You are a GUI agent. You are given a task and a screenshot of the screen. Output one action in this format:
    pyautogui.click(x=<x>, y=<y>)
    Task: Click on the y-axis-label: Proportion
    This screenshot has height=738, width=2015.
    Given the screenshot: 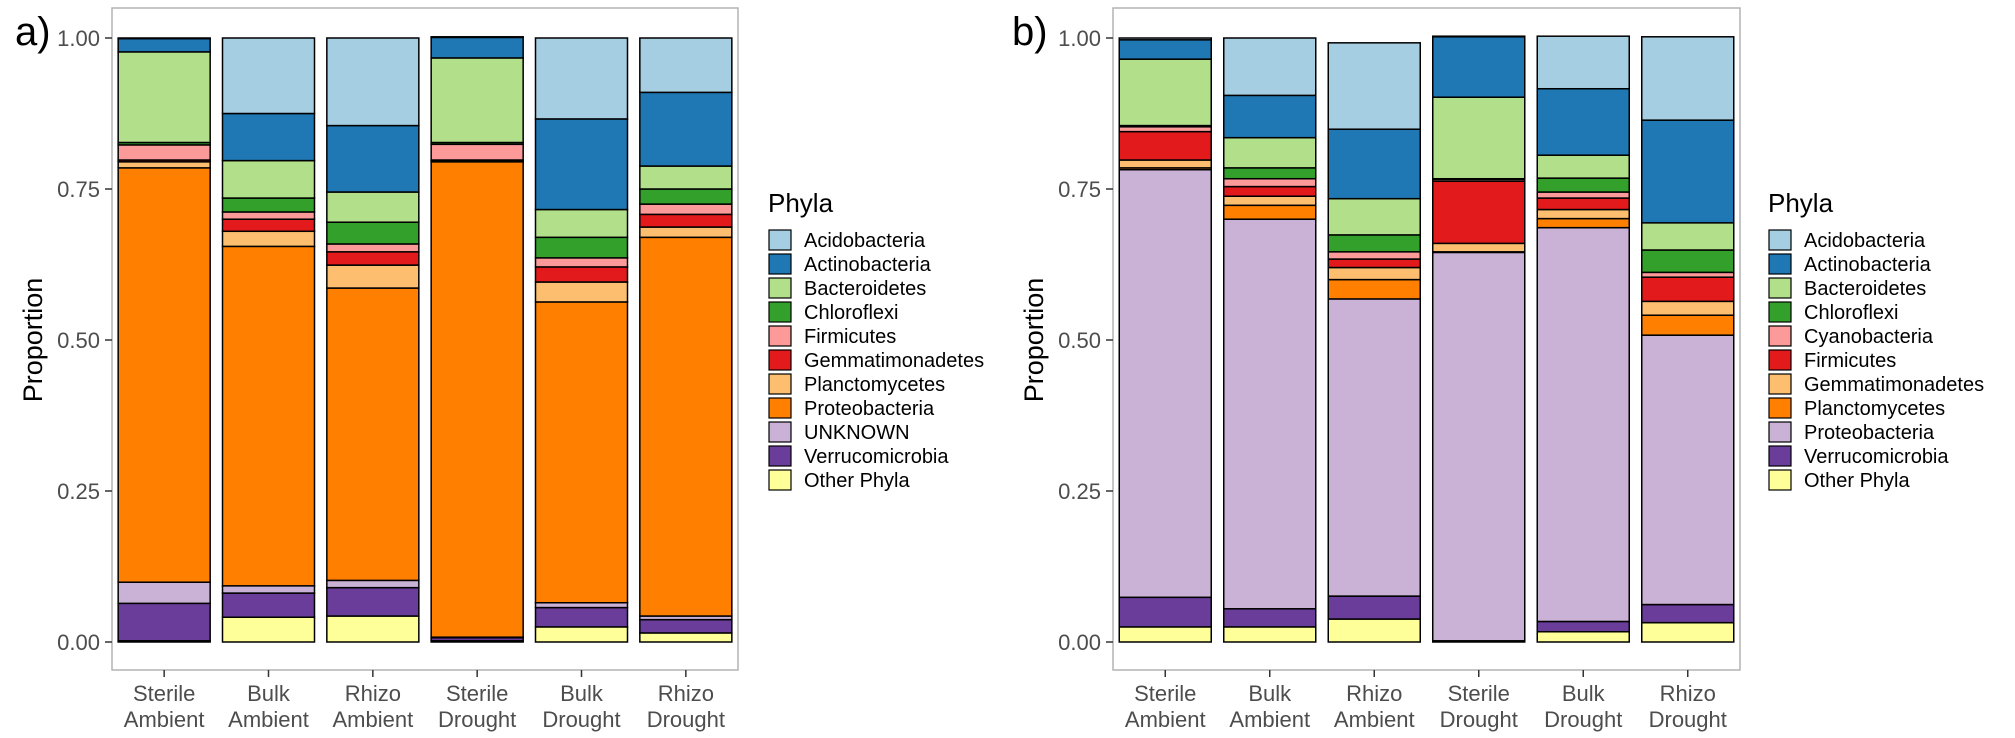 What is the action you would take?
    pyautogui.click(x=33, y=340)
    